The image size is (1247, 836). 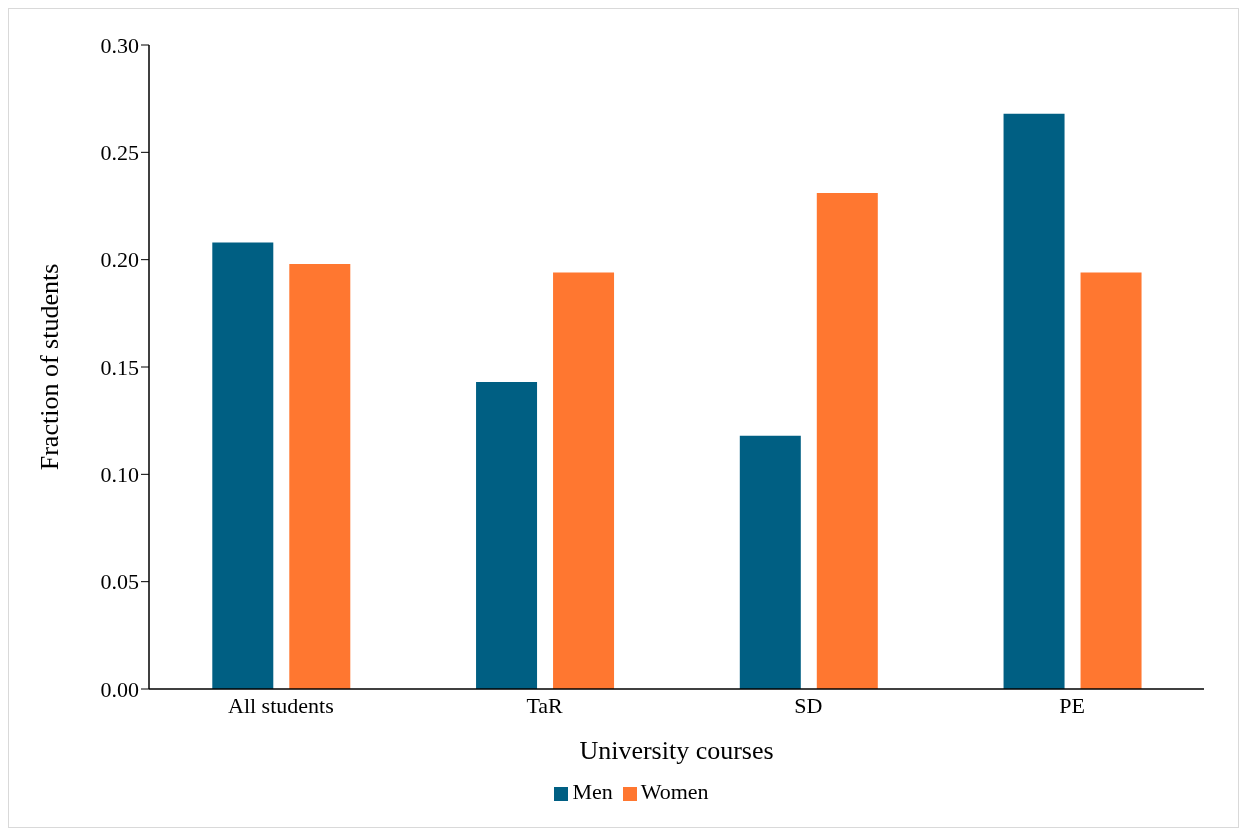 What do you see at coordinates (808, 705) in the screenshot?
I see `x-tick-label: SD` at bounding box center [808, 705].